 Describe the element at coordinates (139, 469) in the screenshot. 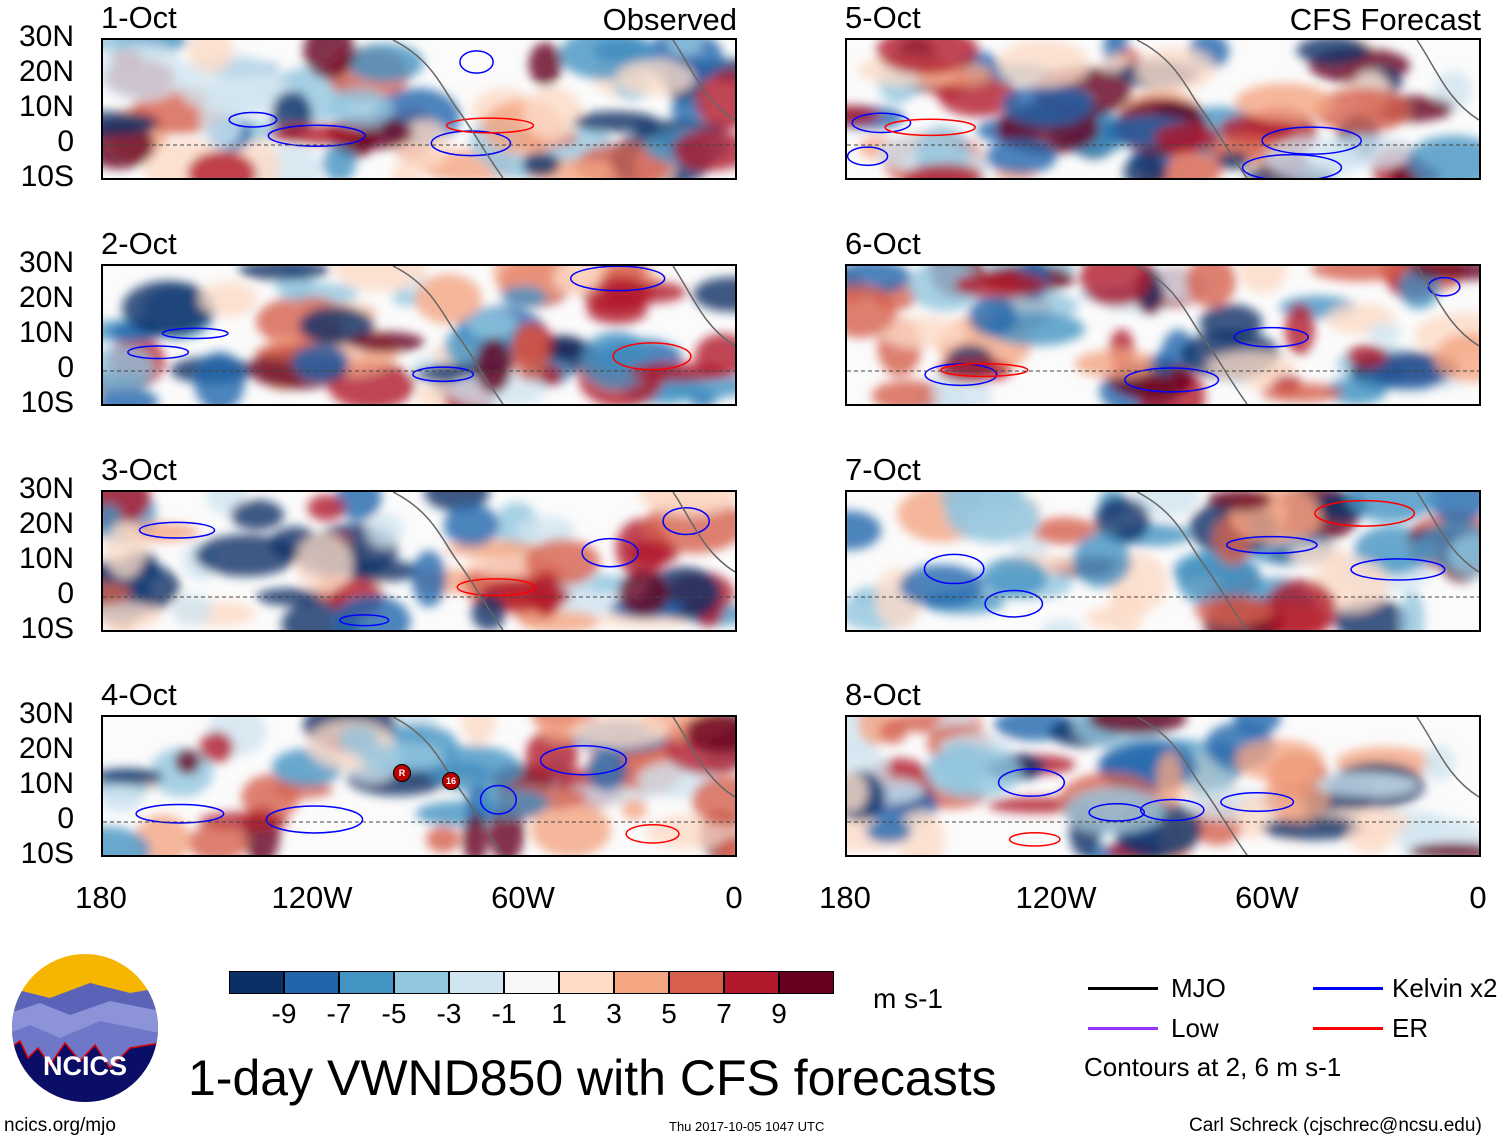

I see `panel-date-label: 3-Oct` at that location.